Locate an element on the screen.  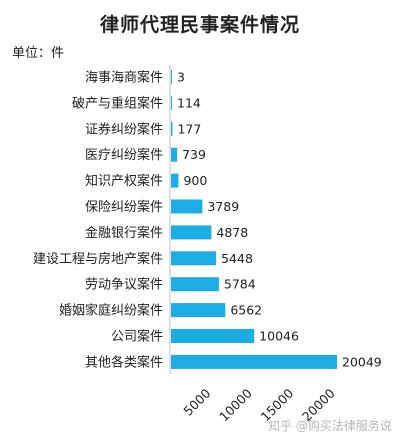
unit-label: 单位：件 is located at coordinates (38, 53).